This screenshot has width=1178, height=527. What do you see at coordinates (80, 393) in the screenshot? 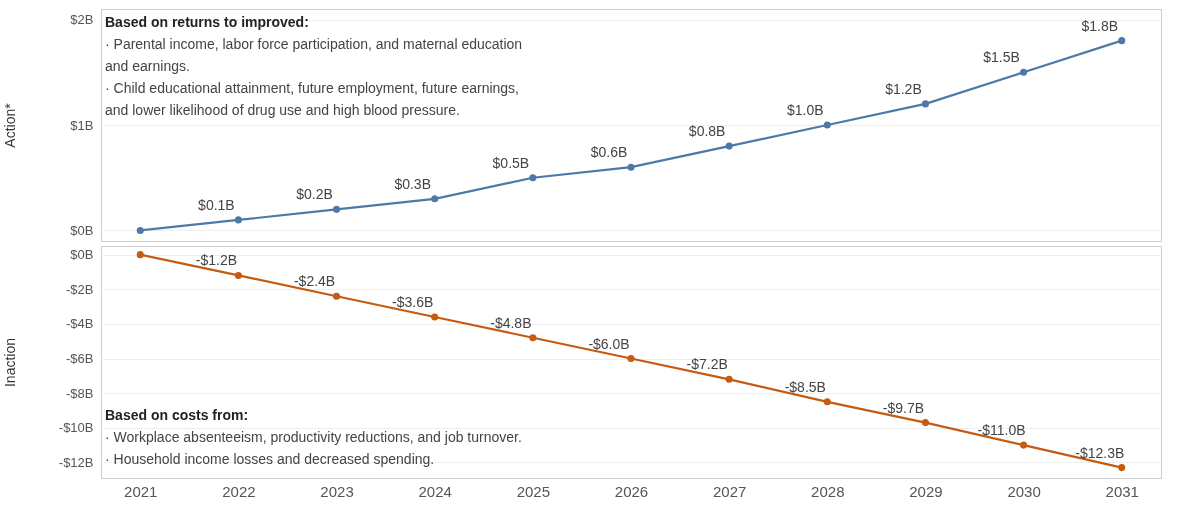
I see `y-tick-label: -$8B` at bounding box center [80, 393].